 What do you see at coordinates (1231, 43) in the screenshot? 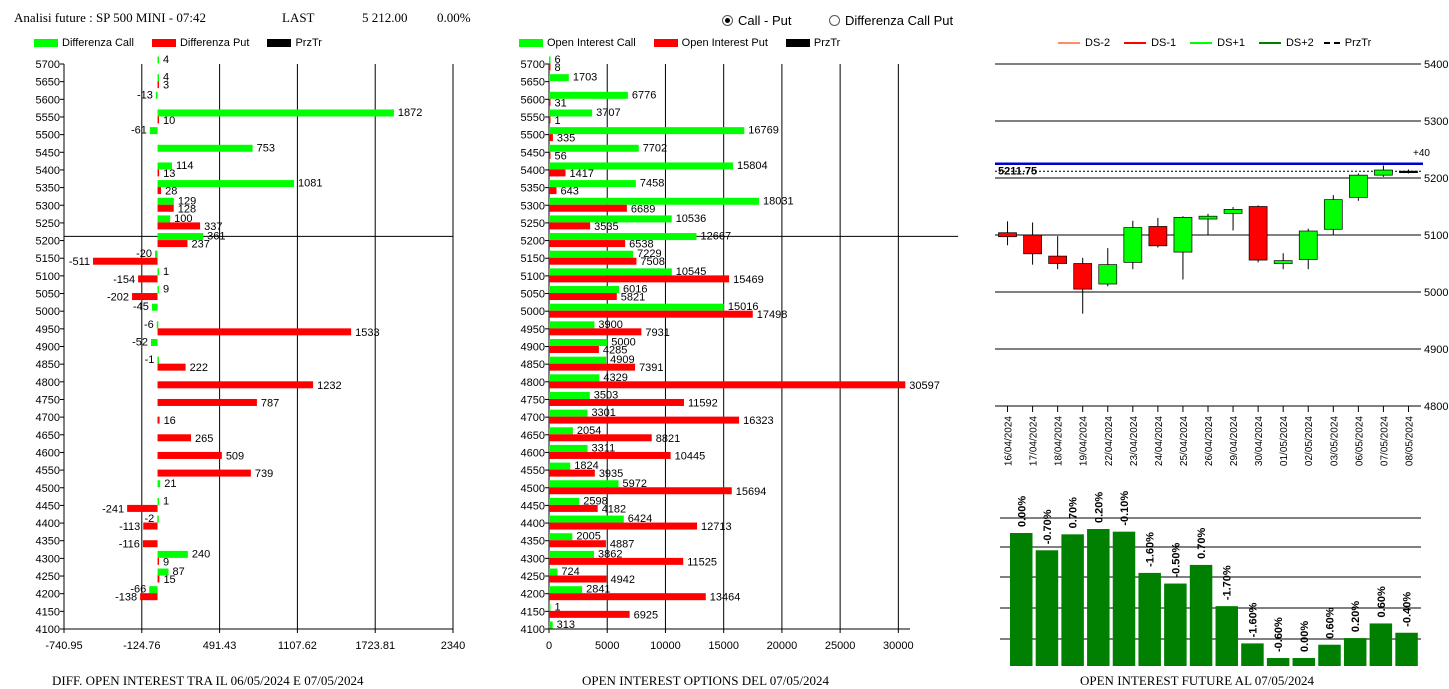
I see `legend-label: DS+1` at bounding box center [1231, 43].